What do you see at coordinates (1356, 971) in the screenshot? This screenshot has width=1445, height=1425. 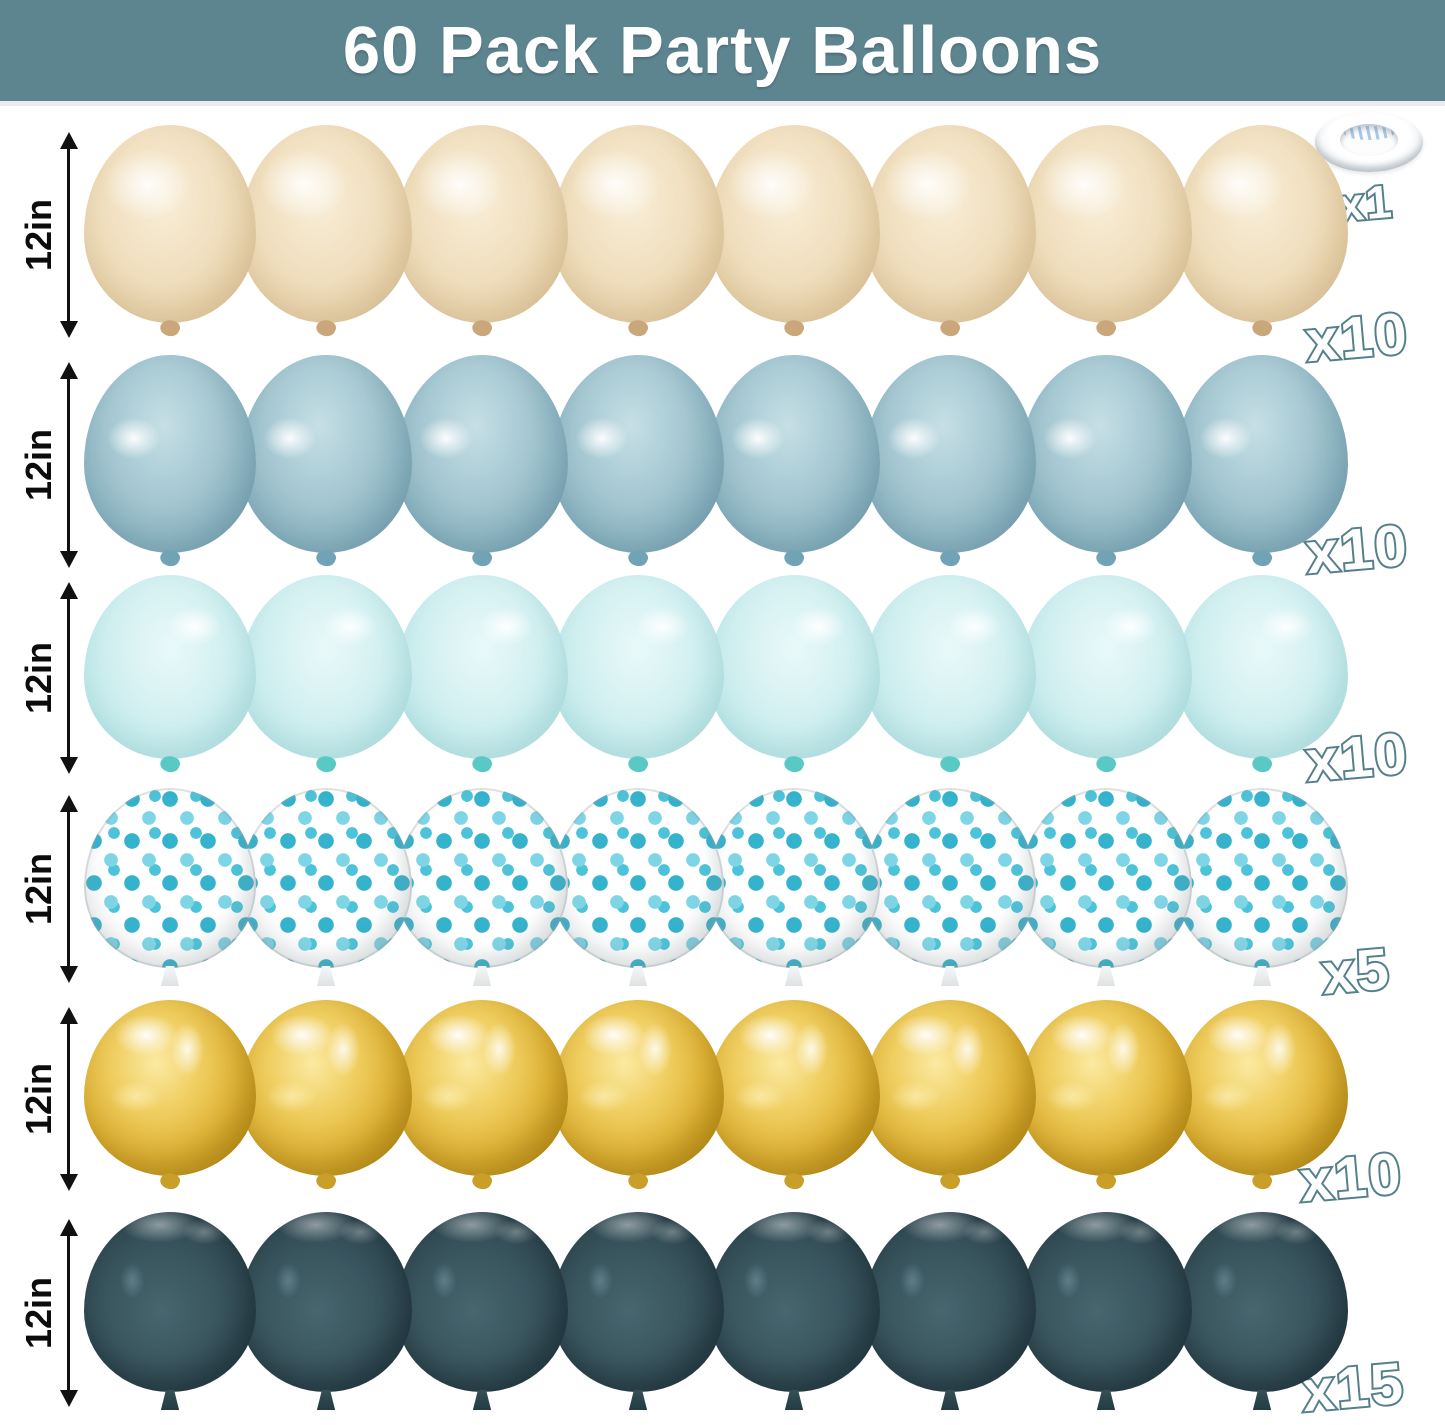 I see `count-badge-confetti: x5` at bounding box center [1356, 971].